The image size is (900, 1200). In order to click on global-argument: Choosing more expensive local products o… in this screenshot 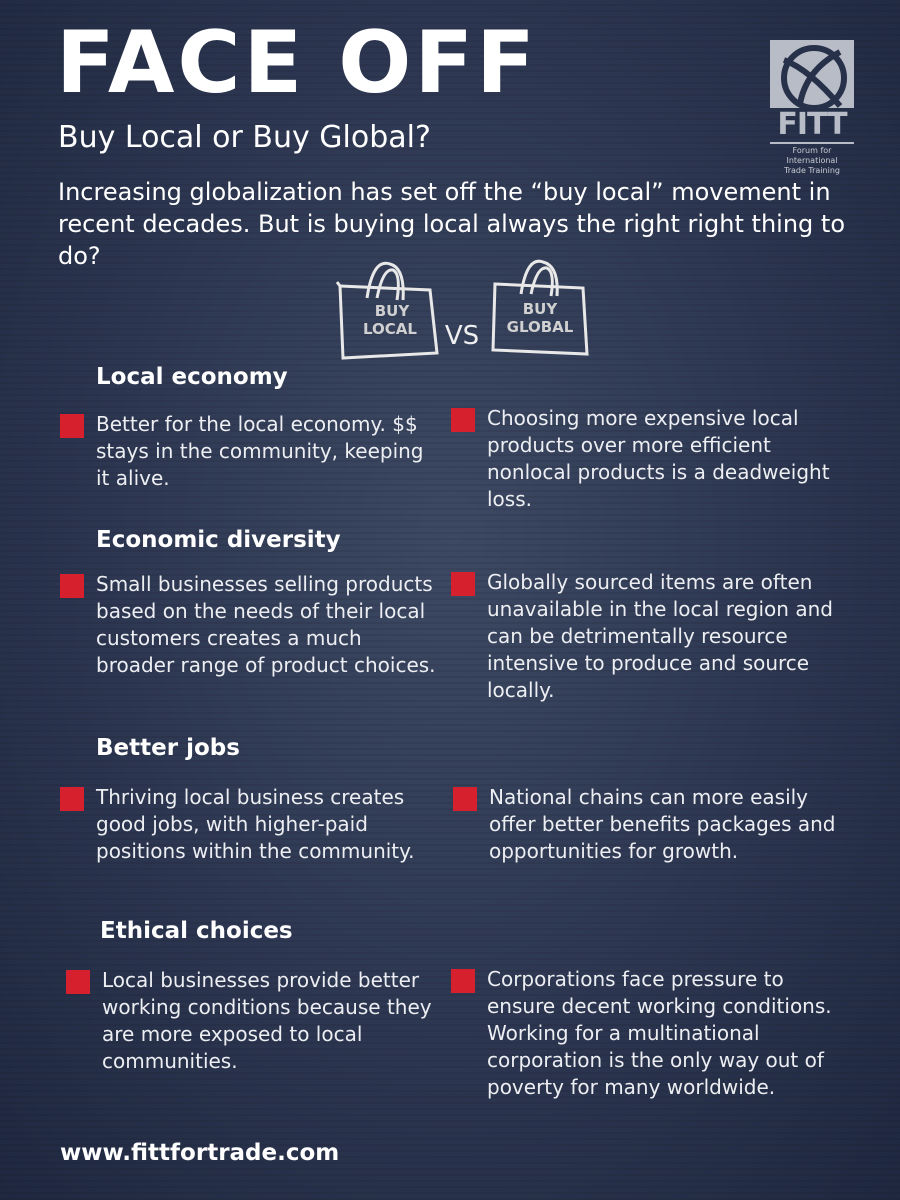, I will do `click(654, 459)`.